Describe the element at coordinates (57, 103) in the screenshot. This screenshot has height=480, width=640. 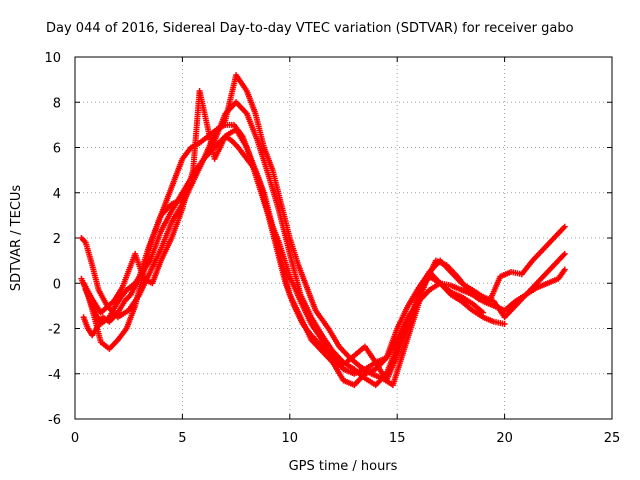
I see `y-tick-label: 8` at that location.